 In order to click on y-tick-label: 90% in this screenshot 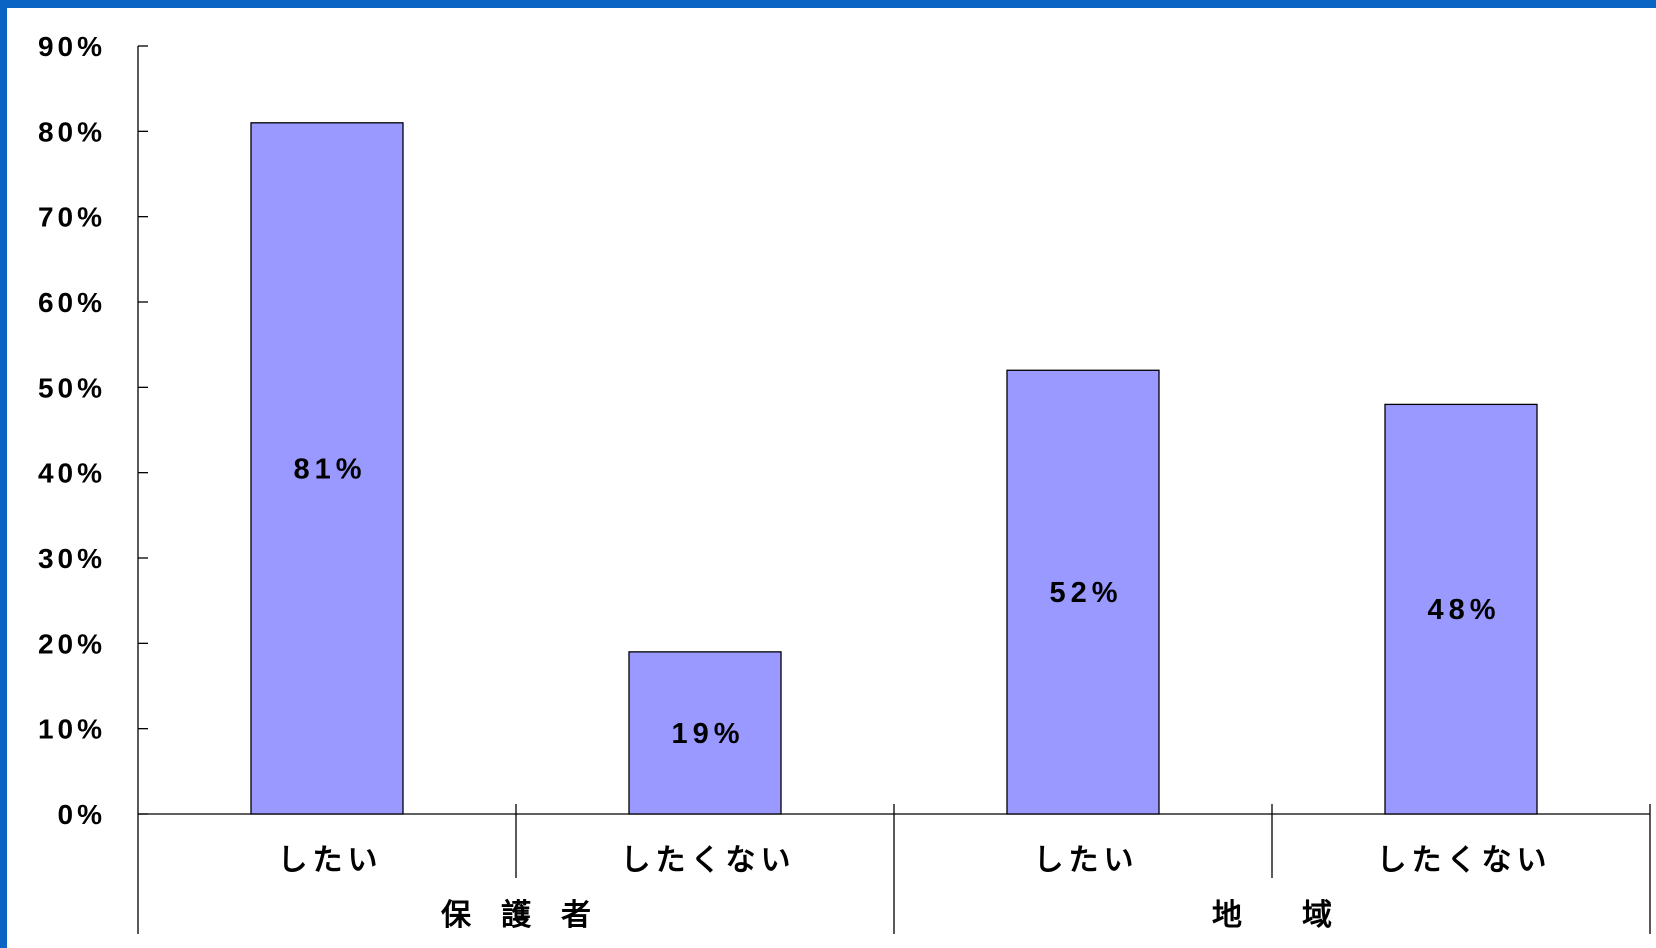, I will do `click(72, 46)`.